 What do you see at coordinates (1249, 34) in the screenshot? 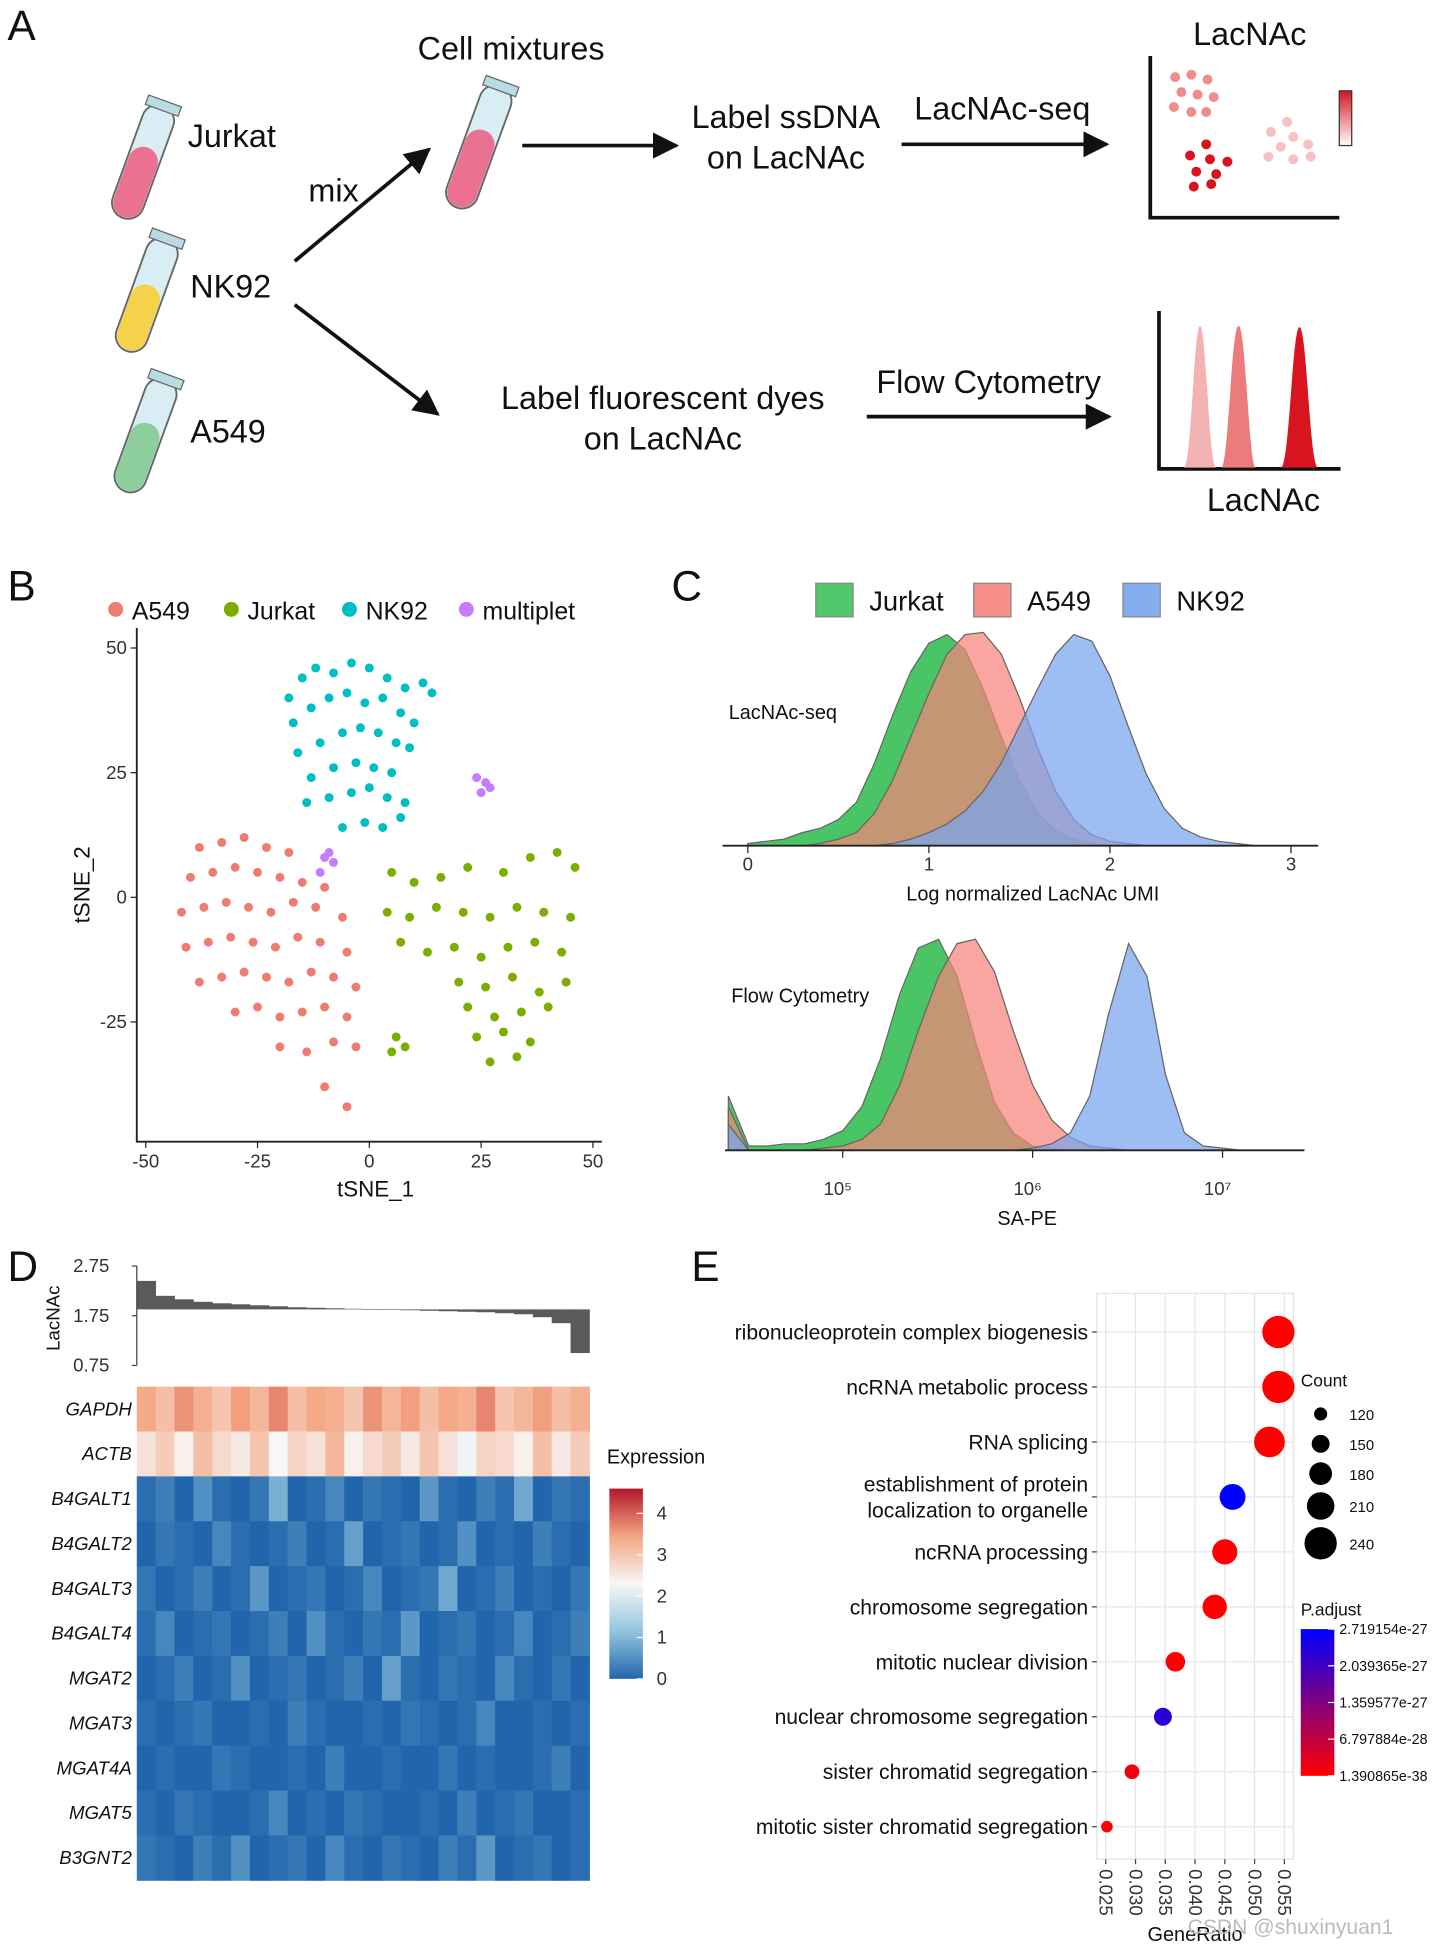
I see `mini-title: LacNAc` at bounding box center [1249, 34].